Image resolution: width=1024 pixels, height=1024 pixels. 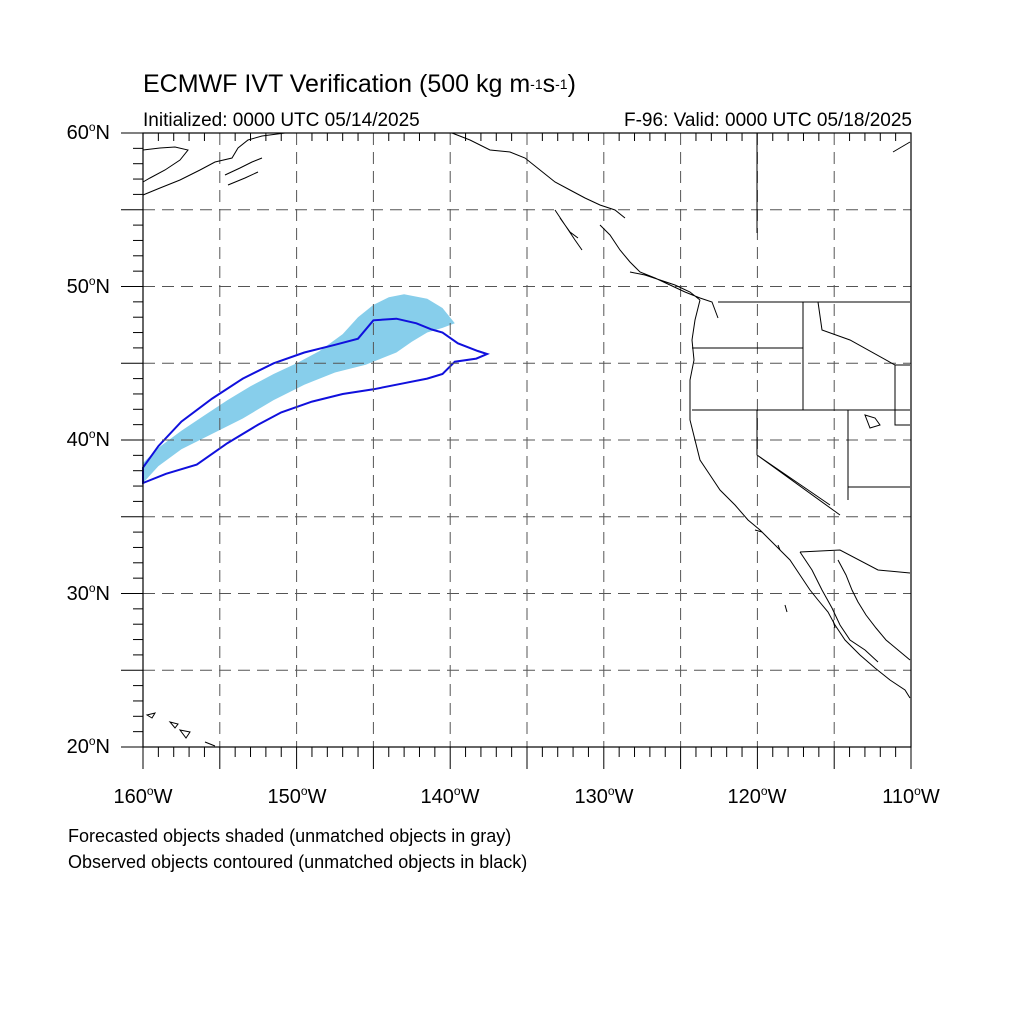 I want to click on valid-time-label: F-96: Valid: 0000 UTC 05/18/2025, so click(x=768, y=120).